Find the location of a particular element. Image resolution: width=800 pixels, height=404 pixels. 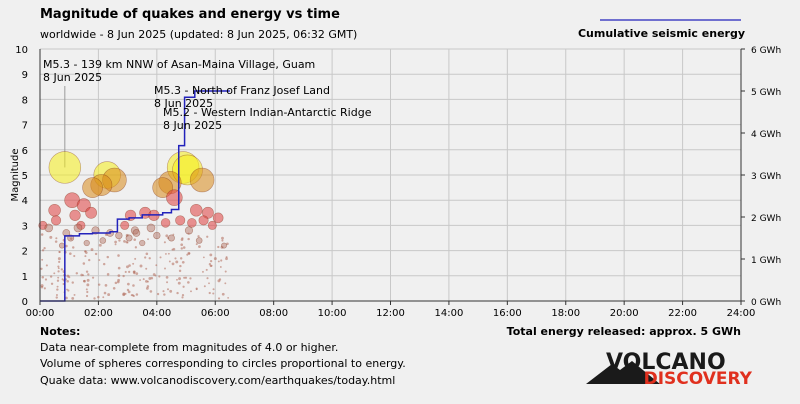

x-tick-label: 18:00 is located at coordinates (565, 313).